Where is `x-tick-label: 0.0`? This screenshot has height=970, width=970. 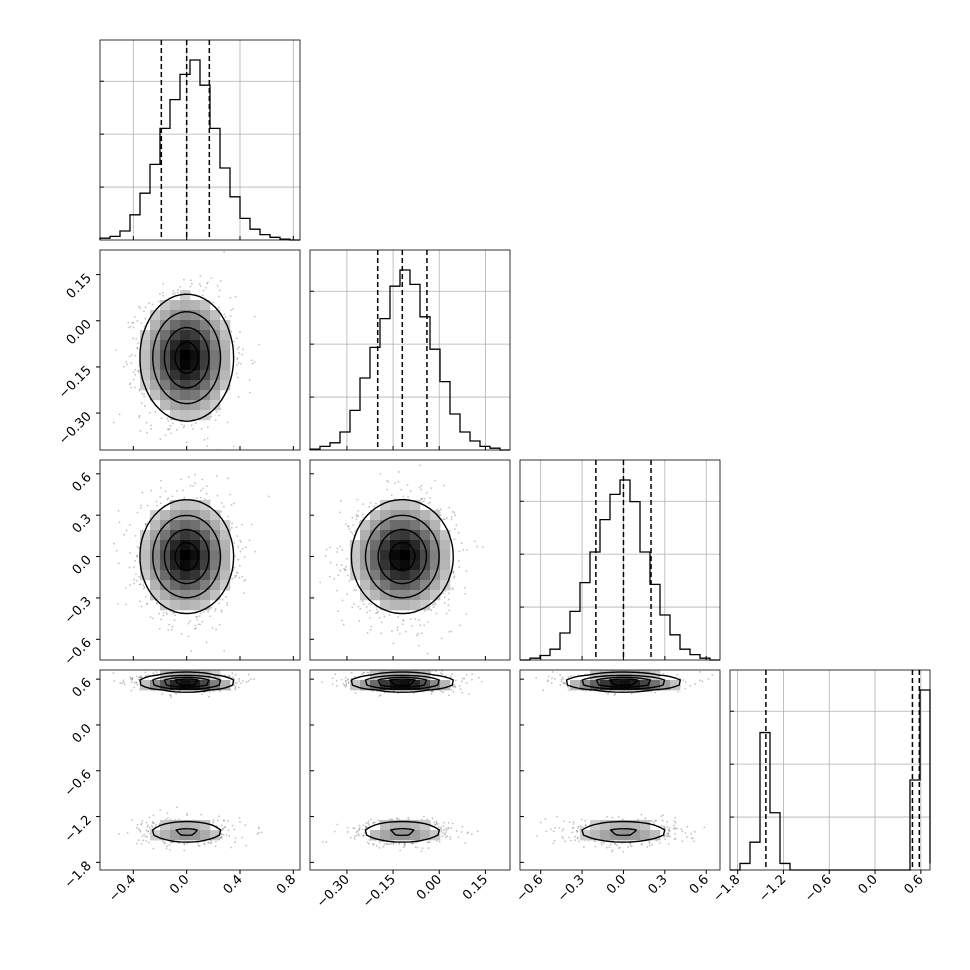 x-tick-label: 0.0 is located at coordinates (179, 884).